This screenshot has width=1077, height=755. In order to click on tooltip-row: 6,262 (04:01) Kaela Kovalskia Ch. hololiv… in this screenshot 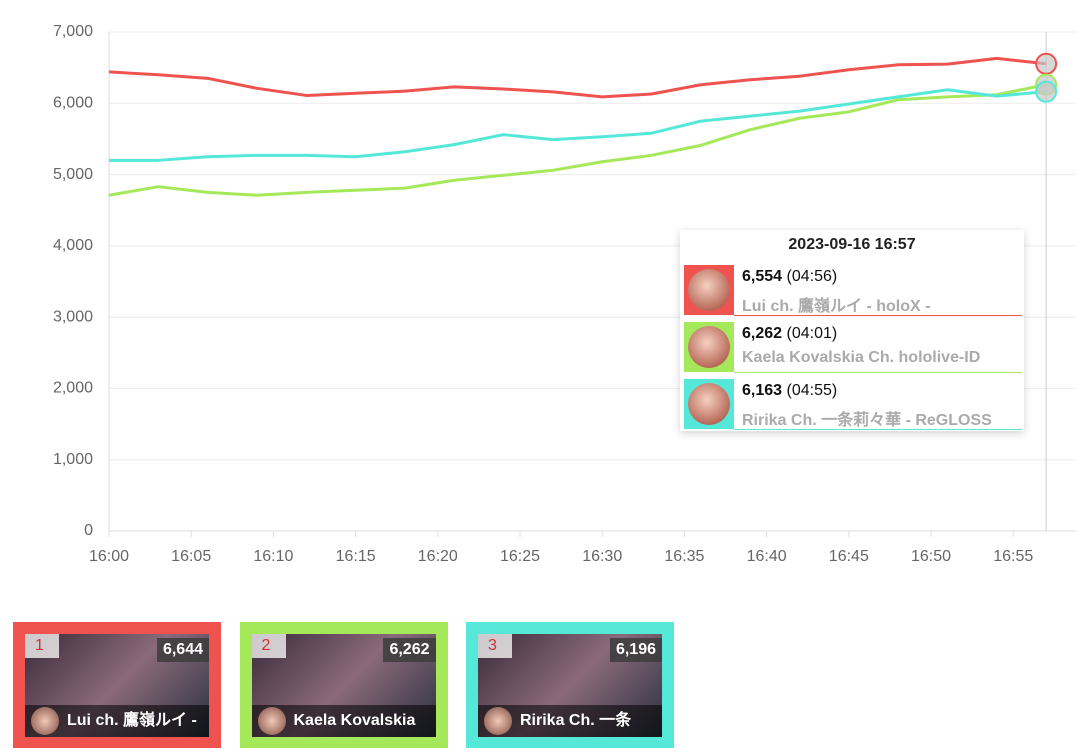, I will do `click(852, 345)`.